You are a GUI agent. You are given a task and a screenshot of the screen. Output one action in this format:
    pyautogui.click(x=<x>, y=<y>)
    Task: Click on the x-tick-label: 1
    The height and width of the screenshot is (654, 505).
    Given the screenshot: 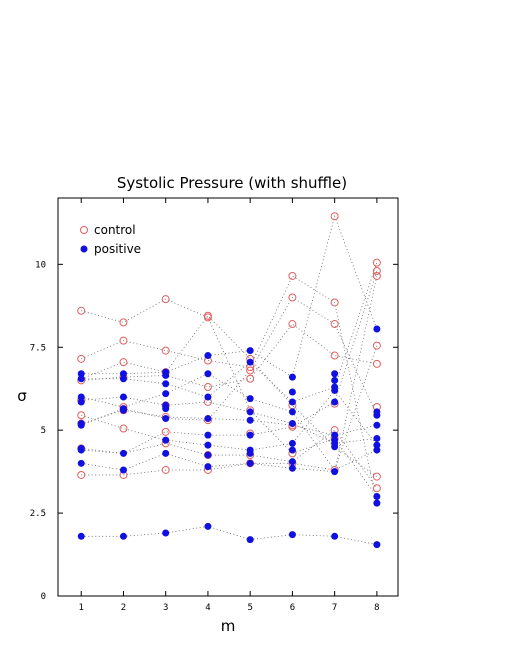 What is the action you would take?
    pyautogui.click(x=81, y=608)
    